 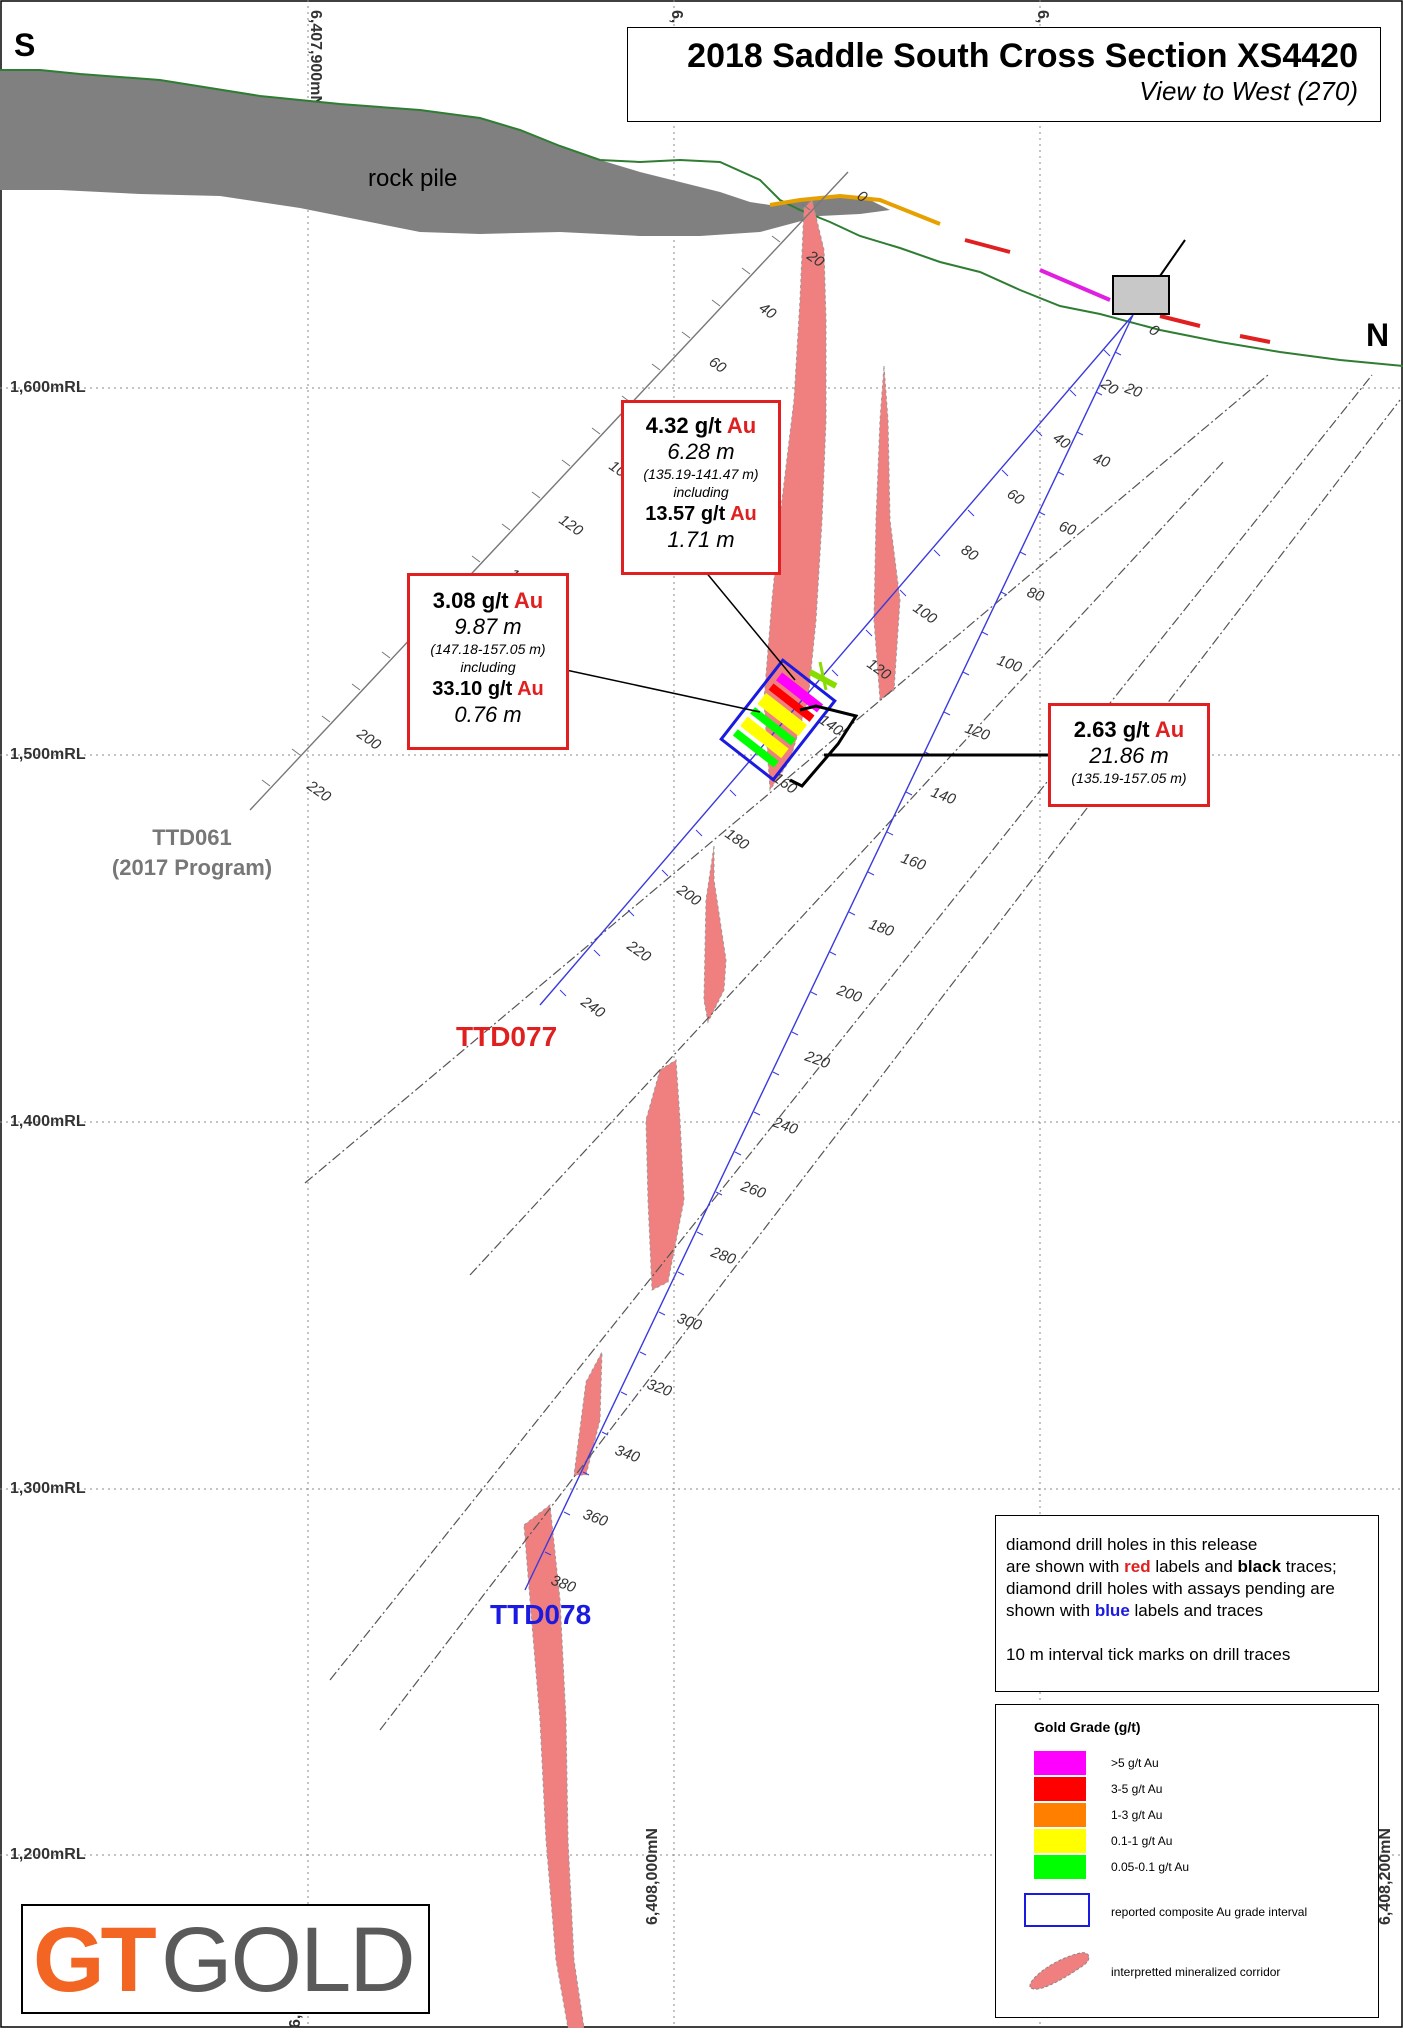 I want to click on legend-label-1-3: 1-3 g/t Au, so click(x=1137, y=1815).